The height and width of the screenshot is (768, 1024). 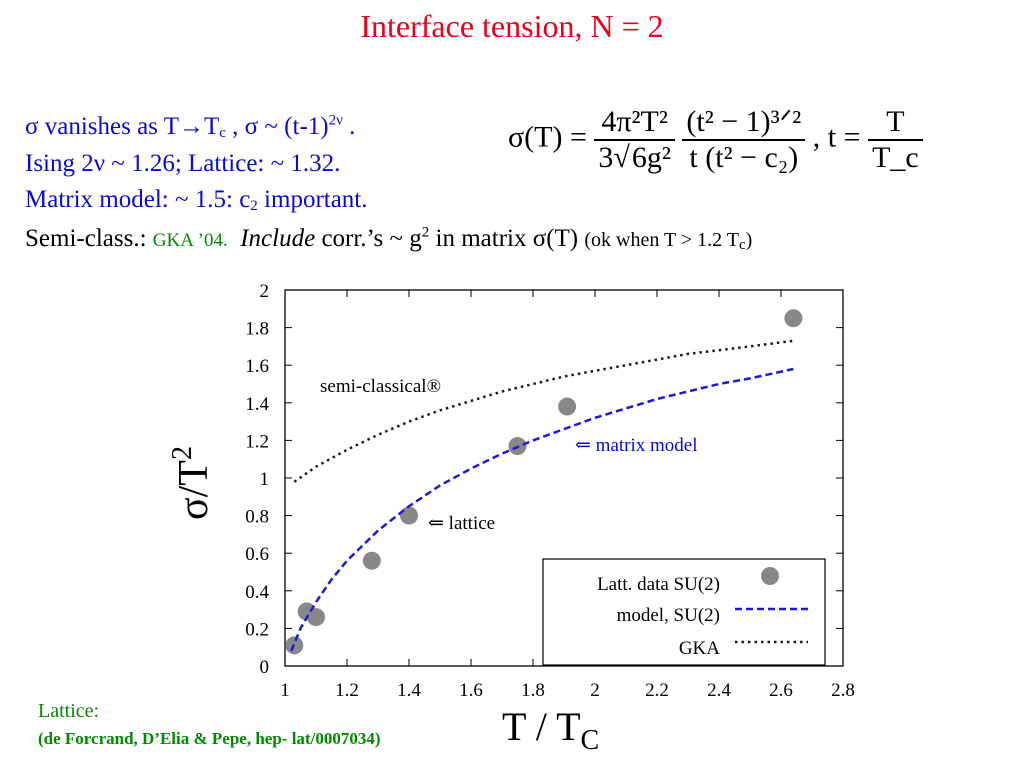 I want to click on y-tick-label: 1.8, so click(x=257, y=329).